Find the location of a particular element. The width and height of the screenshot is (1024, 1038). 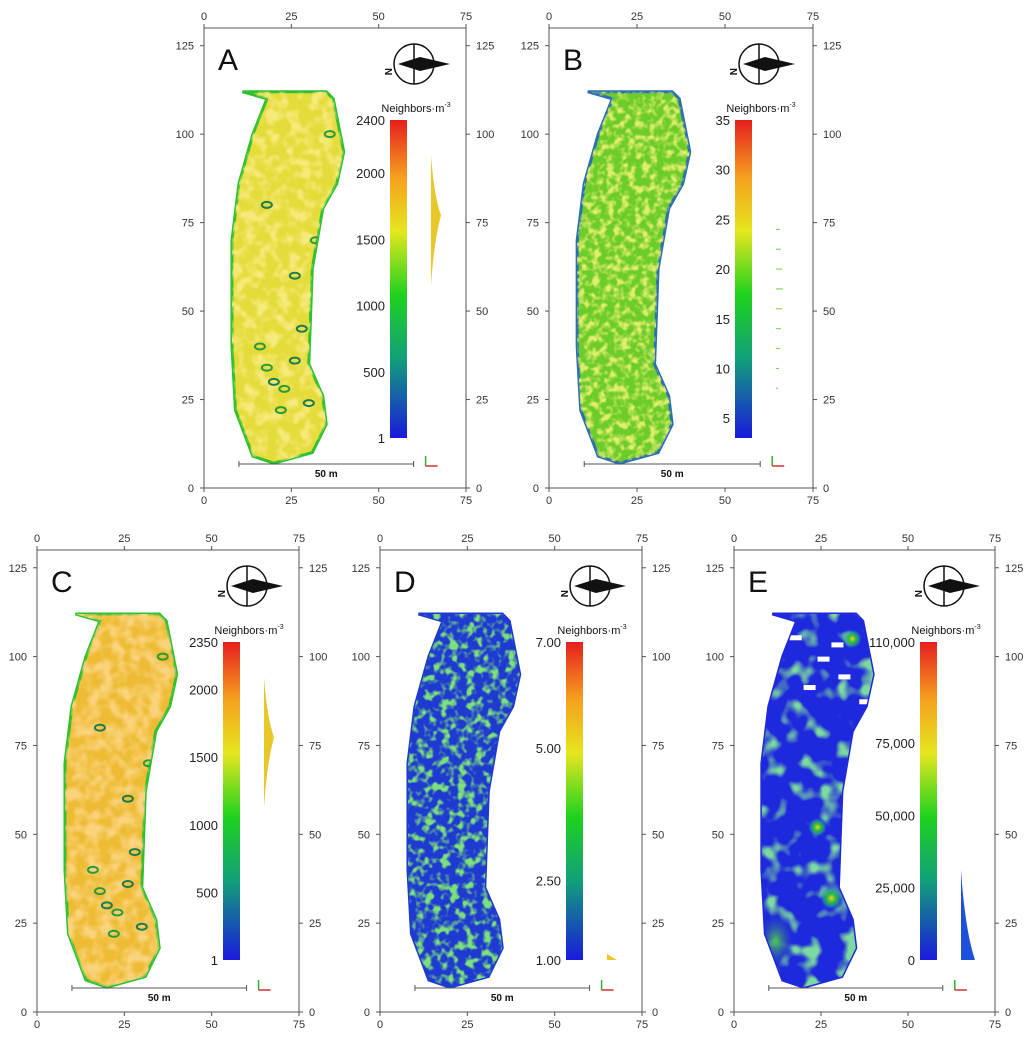

y-tick-label-right: 0 is located at coordinates (312, 1013).